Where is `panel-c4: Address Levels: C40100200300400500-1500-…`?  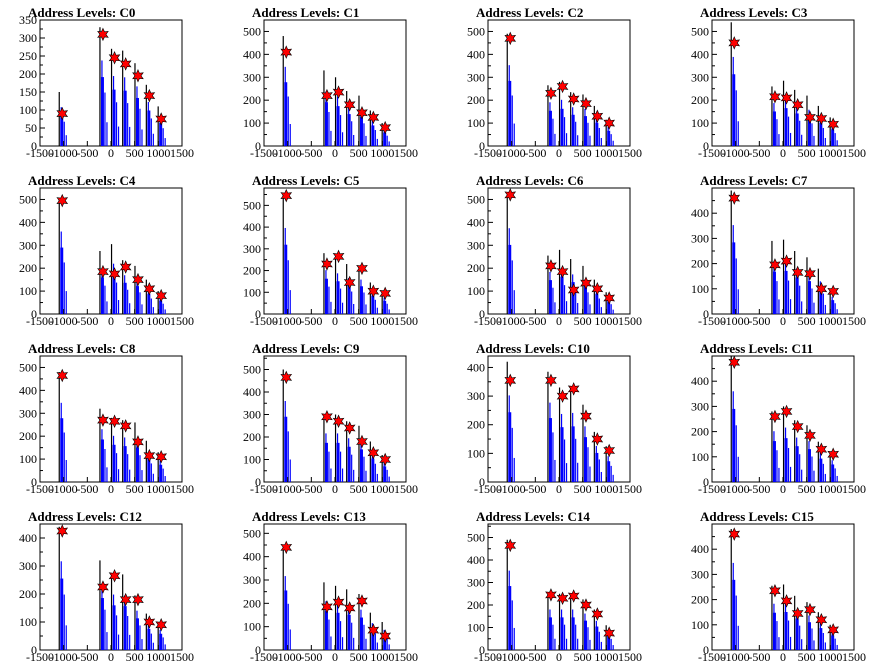 panel-c4: Address Levels: C40100200300400500-1500-… is located at coordinates (106, 250).